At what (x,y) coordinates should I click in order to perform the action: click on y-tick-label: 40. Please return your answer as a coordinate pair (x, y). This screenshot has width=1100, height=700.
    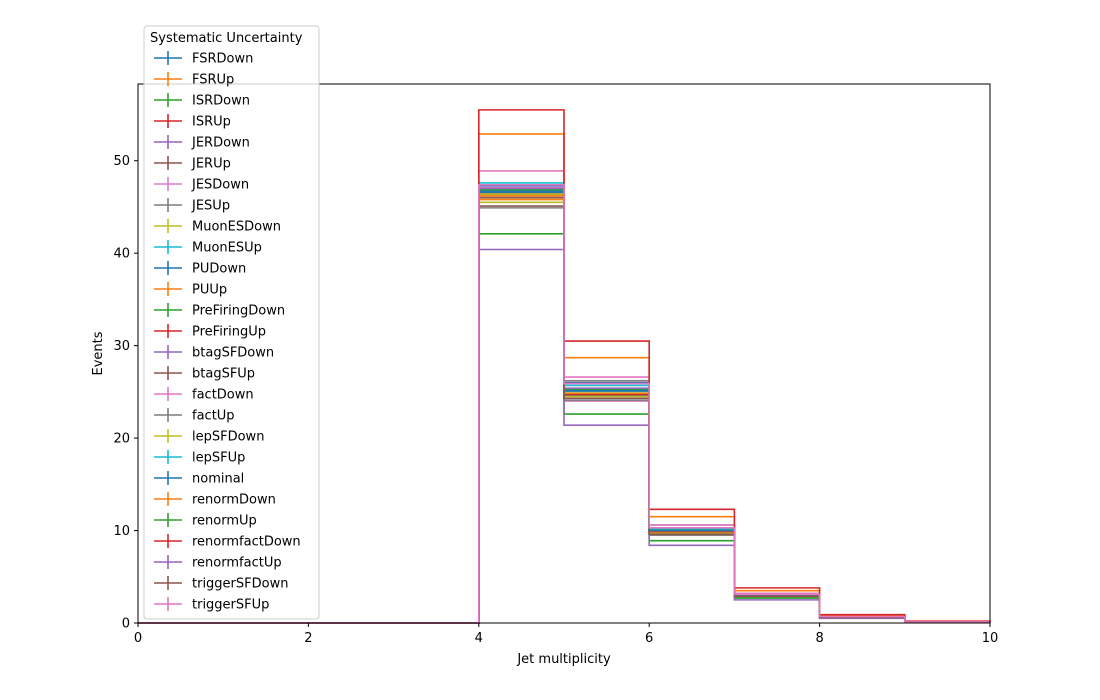
    Looking at the image, I should click on (121, 254).